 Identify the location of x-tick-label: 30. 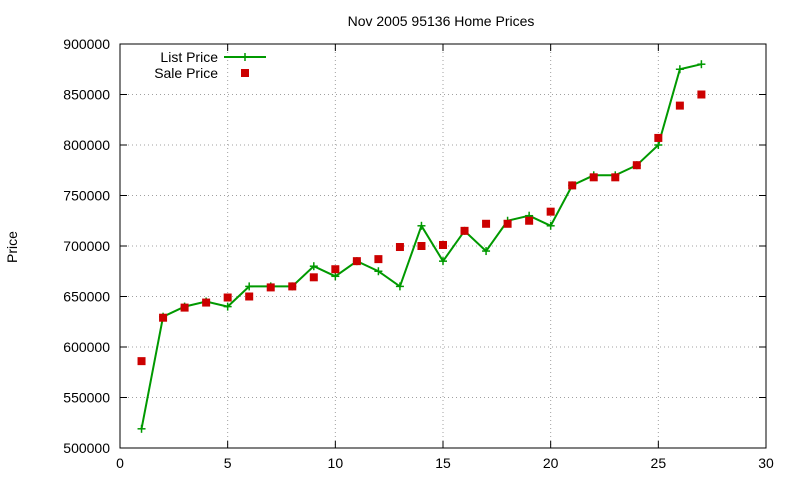
(766, 463).